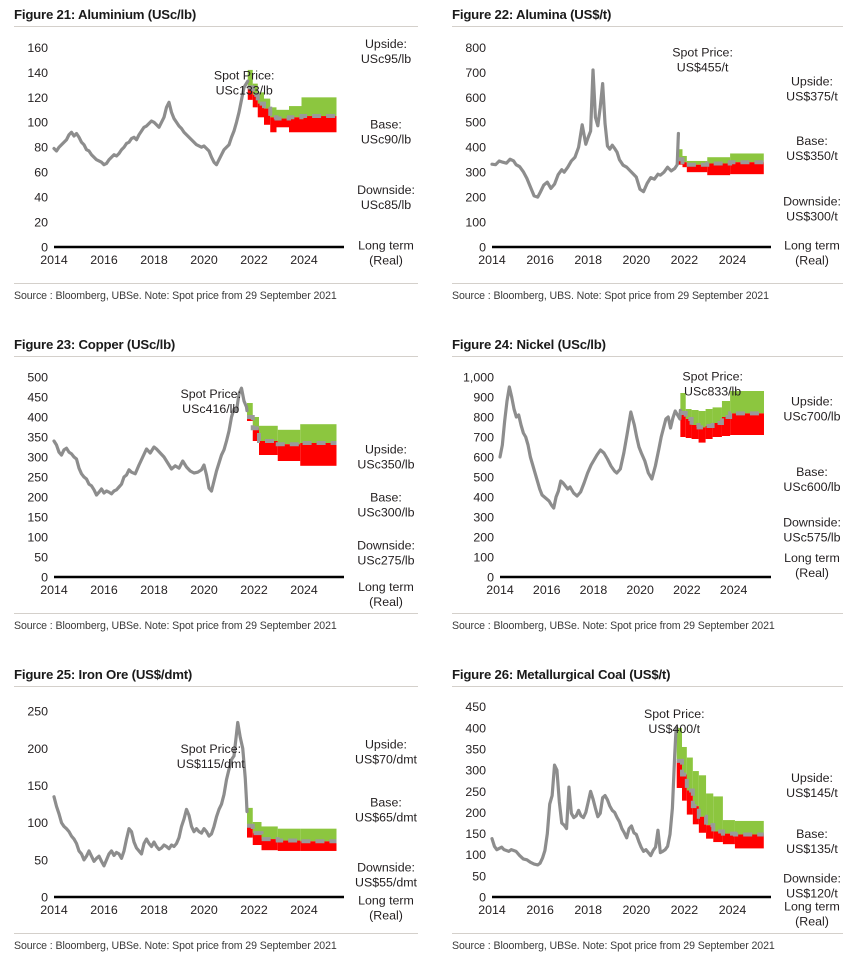 The image size is (863, 980). I want to click on y-axis-tick-labels: 0 20 40 60 80 100 120 140 160, so click(37, 148).